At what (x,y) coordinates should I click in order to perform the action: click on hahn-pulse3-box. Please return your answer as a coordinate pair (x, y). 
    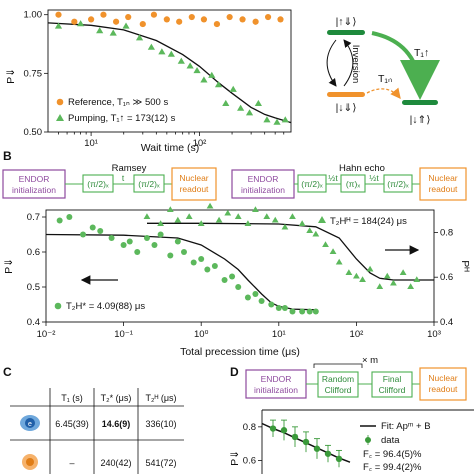
    Looking at the image, I should click on (398, 183).